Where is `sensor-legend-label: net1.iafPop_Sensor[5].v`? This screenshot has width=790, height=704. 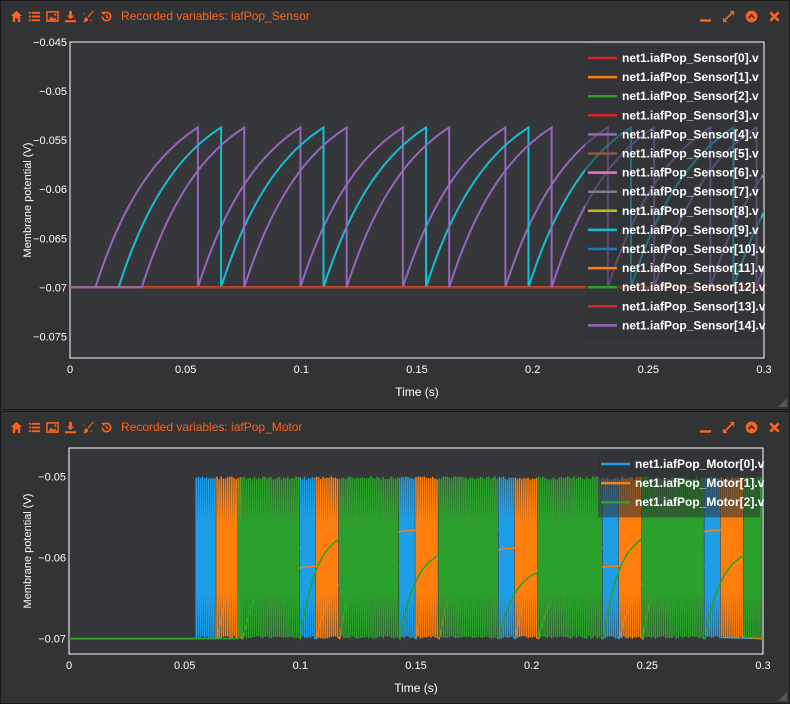
sensor-legend-label: net1.iafPop_Sensor[5].v is located at coordinates (690, 154).